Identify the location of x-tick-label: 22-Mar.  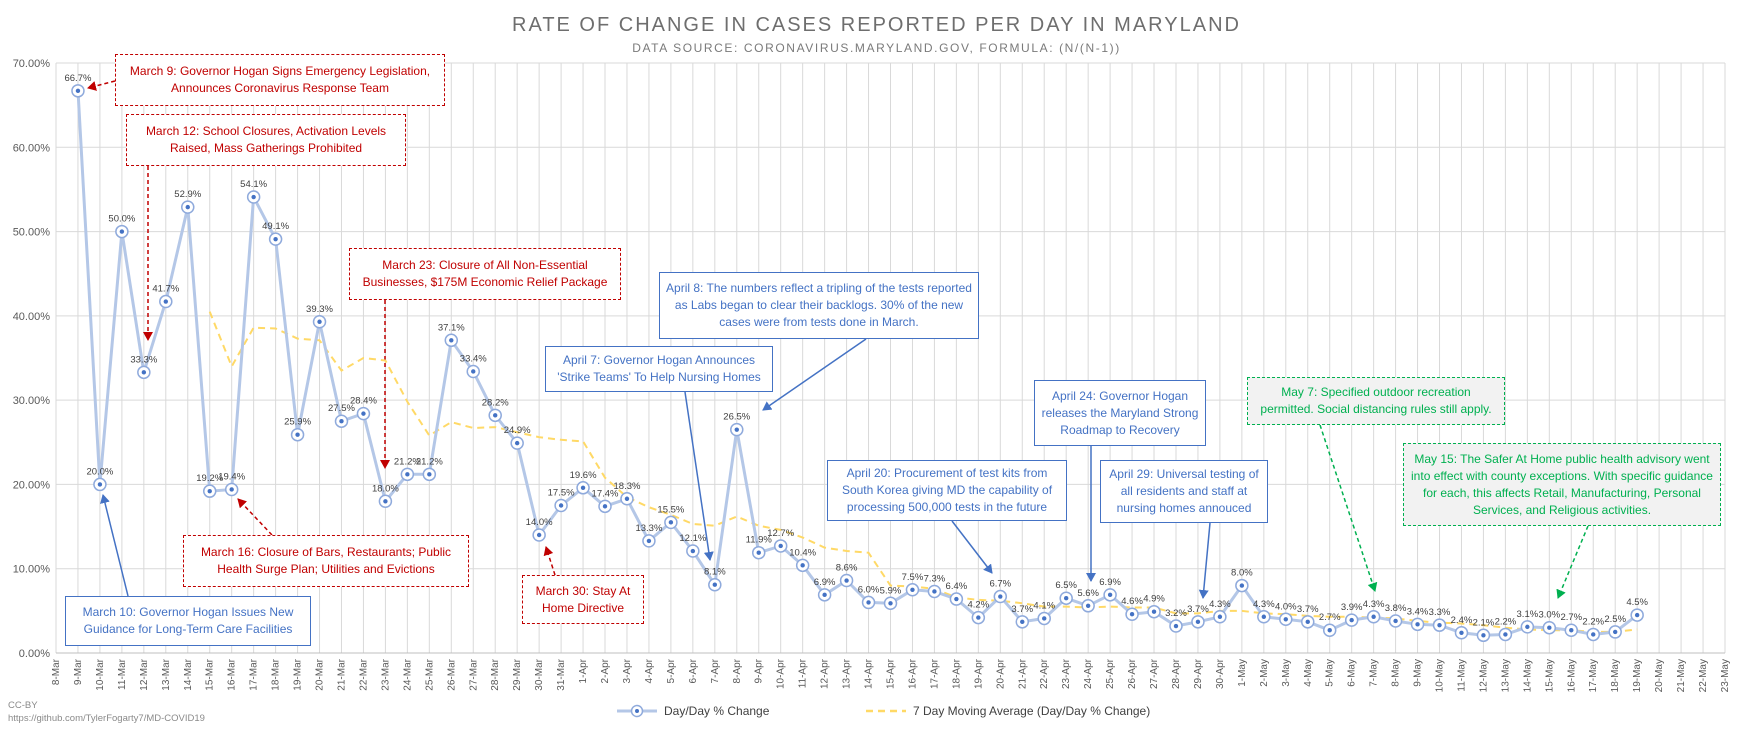
(363, 674).